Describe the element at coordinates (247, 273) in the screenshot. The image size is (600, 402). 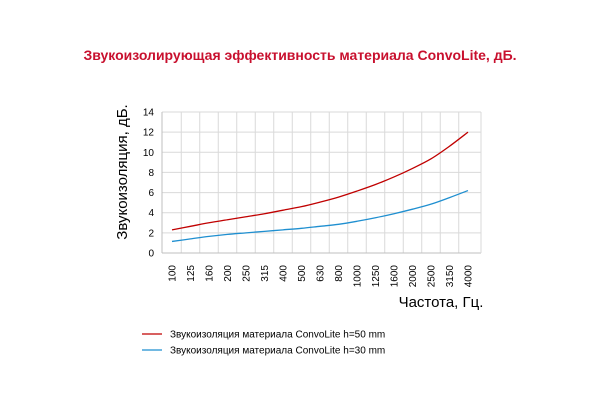
I see `x-tick-label: 250` at that location.